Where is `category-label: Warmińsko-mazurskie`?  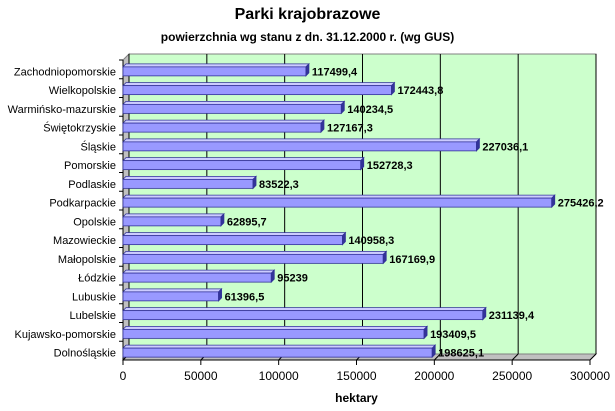 category-label: Warmińsko-mazurskie is located at coordinates (62, 110).